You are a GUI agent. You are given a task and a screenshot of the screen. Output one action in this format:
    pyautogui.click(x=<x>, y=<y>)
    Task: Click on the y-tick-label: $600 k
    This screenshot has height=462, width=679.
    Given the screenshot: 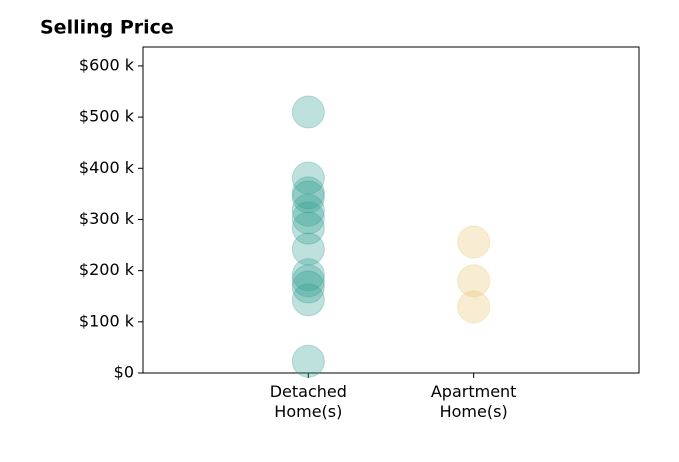 What is the action you would take?
    pyautogui.click(x=107, y=64)
    